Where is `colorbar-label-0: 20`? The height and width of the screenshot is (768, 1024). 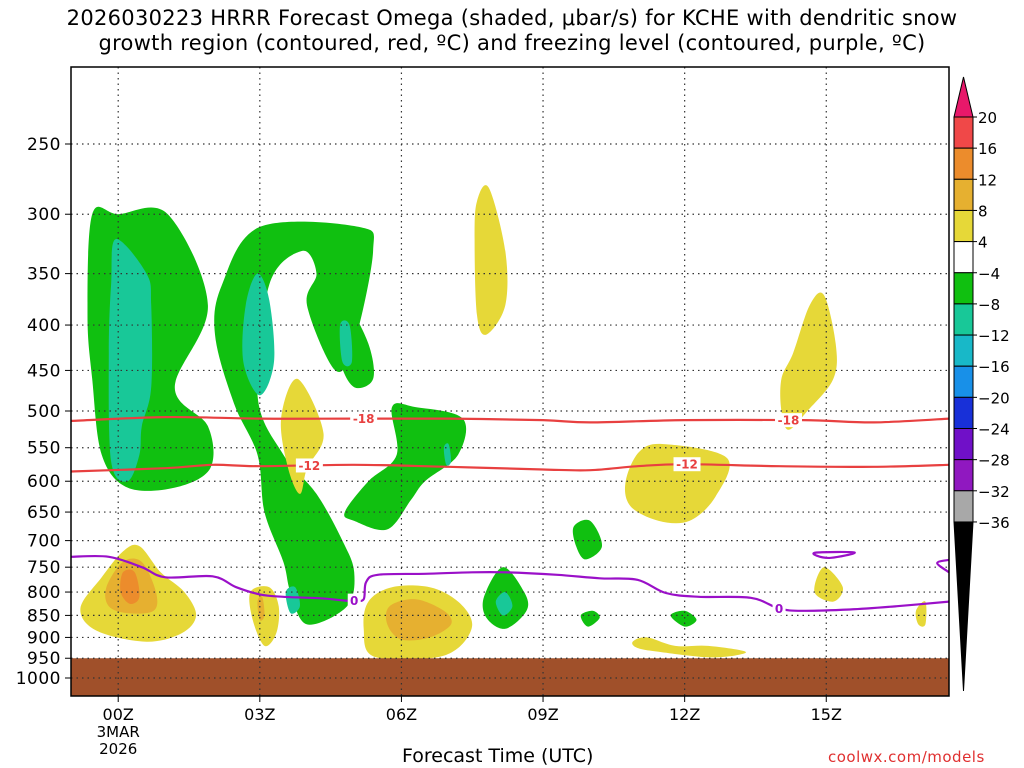 colorbar-label-0: 20 is located at coordinates (987, 118).